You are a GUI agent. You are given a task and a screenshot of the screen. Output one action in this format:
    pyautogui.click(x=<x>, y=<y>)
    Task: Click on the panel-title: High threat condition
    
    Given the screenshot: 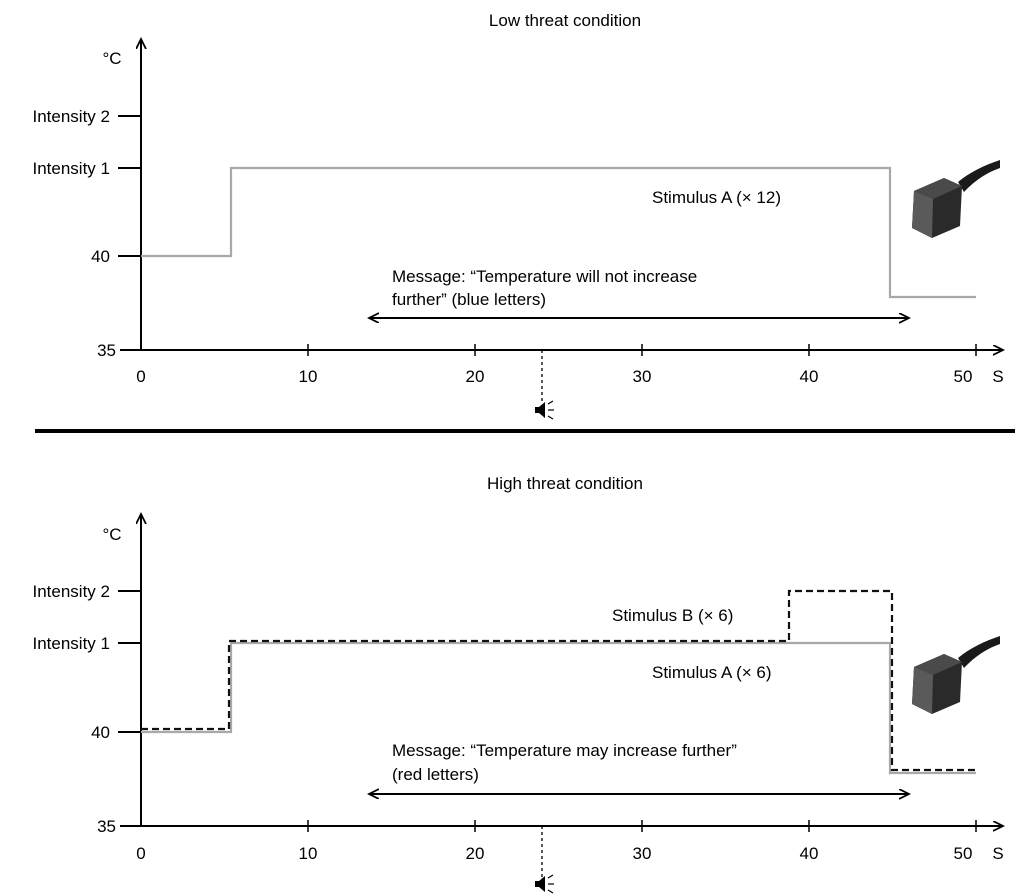 What is the action you would take?
    pyautogui.click(x=565, y=483)
    